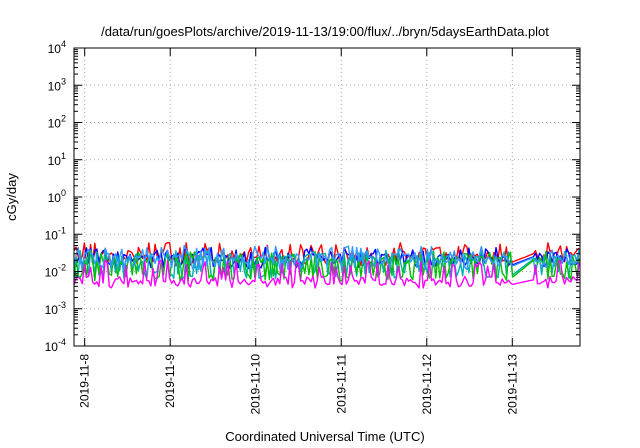 This screenshot has height=448, width=640. What do you see at coordinates (57, 159) in the screenshot?
I see `y-tick-label: 10¹` at bounding box center [57, 159].